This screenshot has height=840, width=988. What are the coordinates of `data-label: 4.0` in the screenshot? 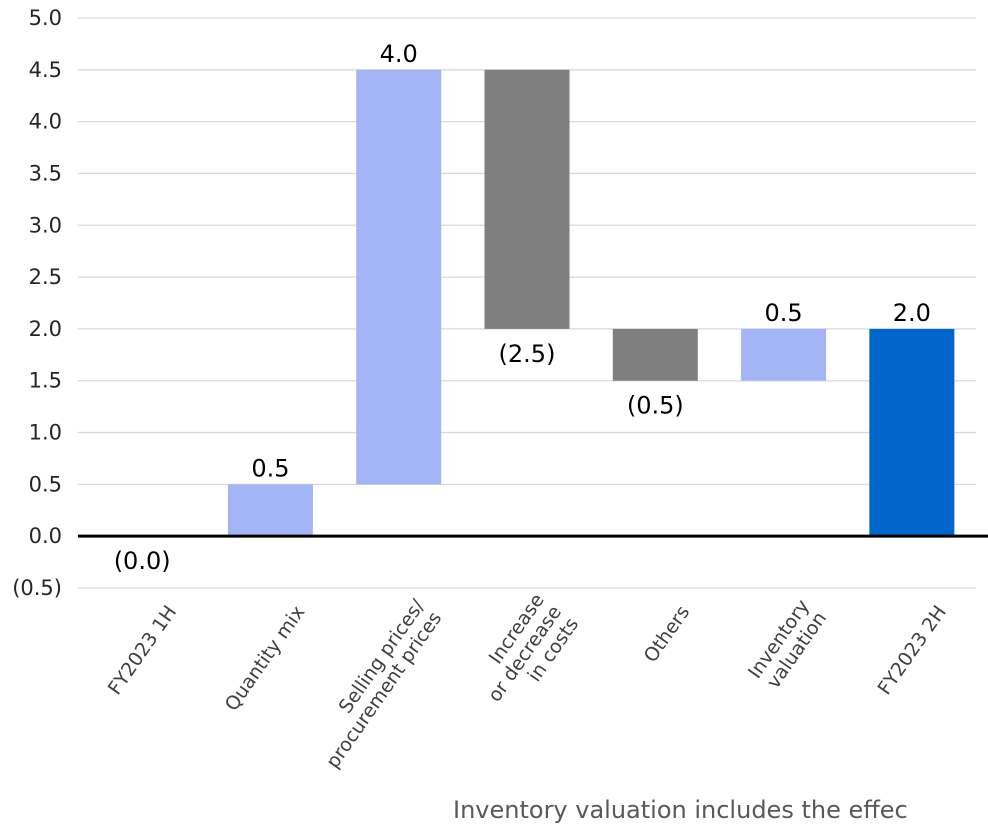 It's located at (399, 54).